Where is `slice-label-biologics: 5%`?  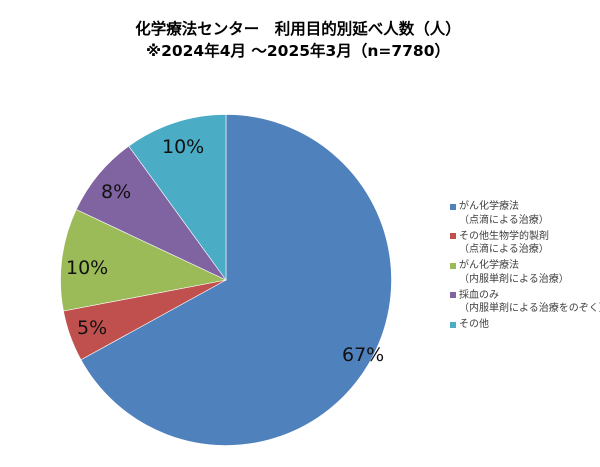
slice-label-biologics: 5% is located at coordinates (92, 328).